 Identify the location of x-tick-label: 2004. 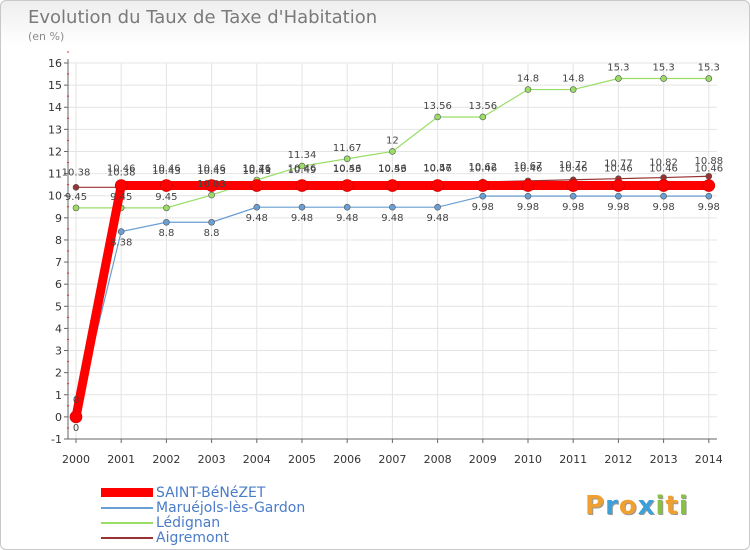
(257, 459).